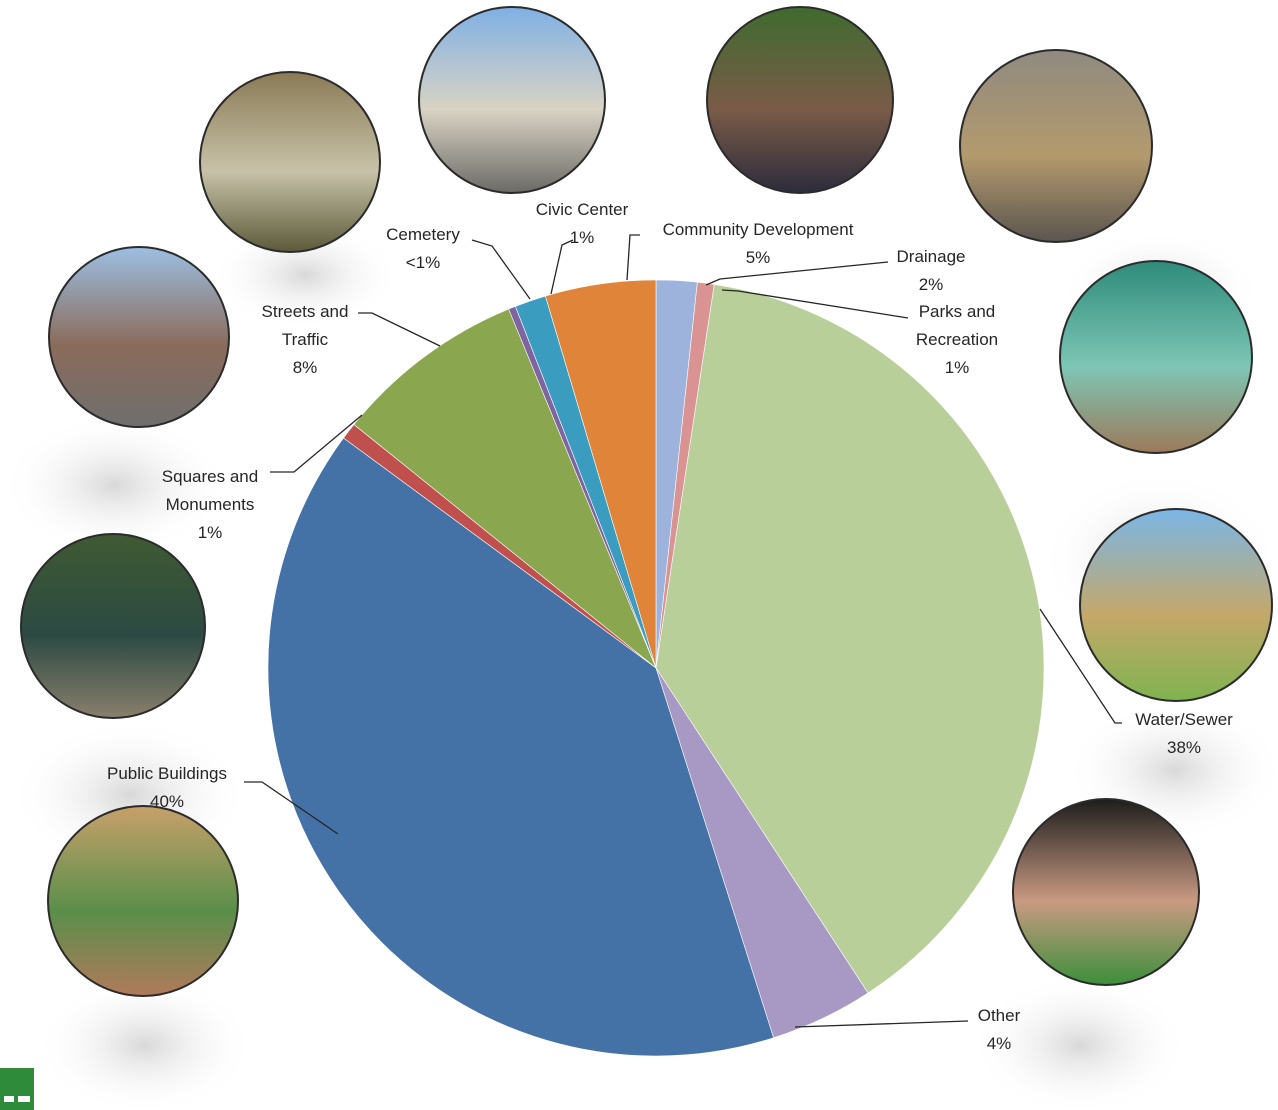 The width and height of the screenshot is (1278, 1110). Describe the element at coordinates (316, 443) in the screenshot. I see `leader-line-squares-and-monuments` at that location.